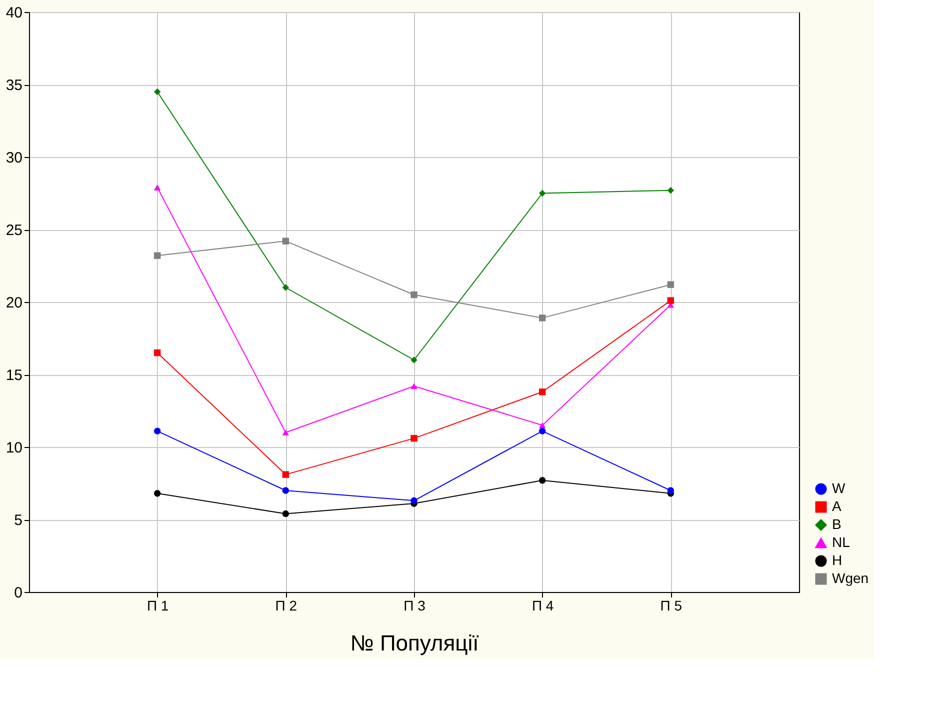  Describe the element at coordinates (14, 303) in the screenshot. I see `y-tick-label: 20` at that location.